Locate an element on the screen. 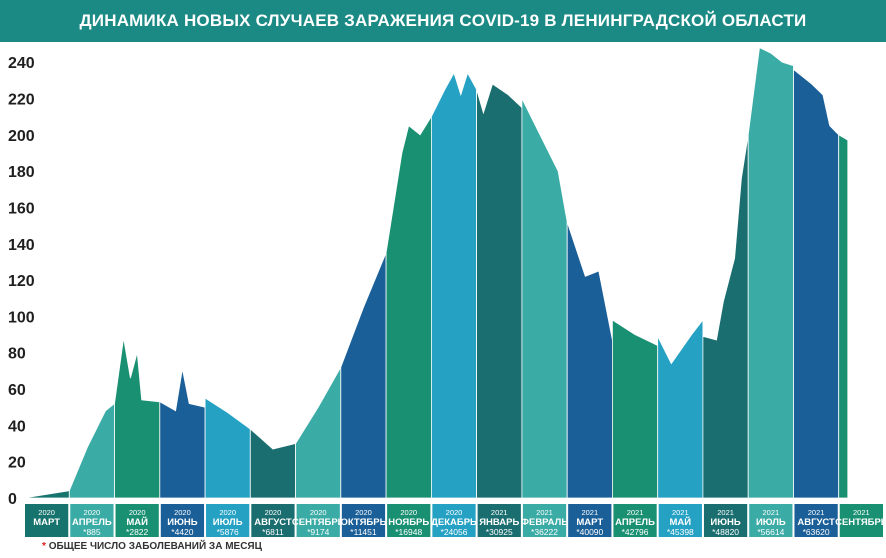  month-name-label: ОКТЯБРЬ is located at coordinates (364, 522).